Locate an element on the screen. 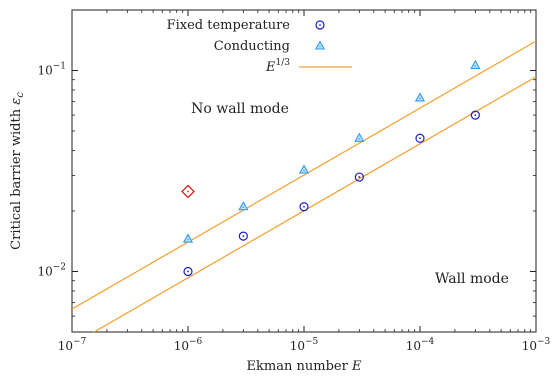  legend-label: Fixed temperature is located at coordinates (229, 25).